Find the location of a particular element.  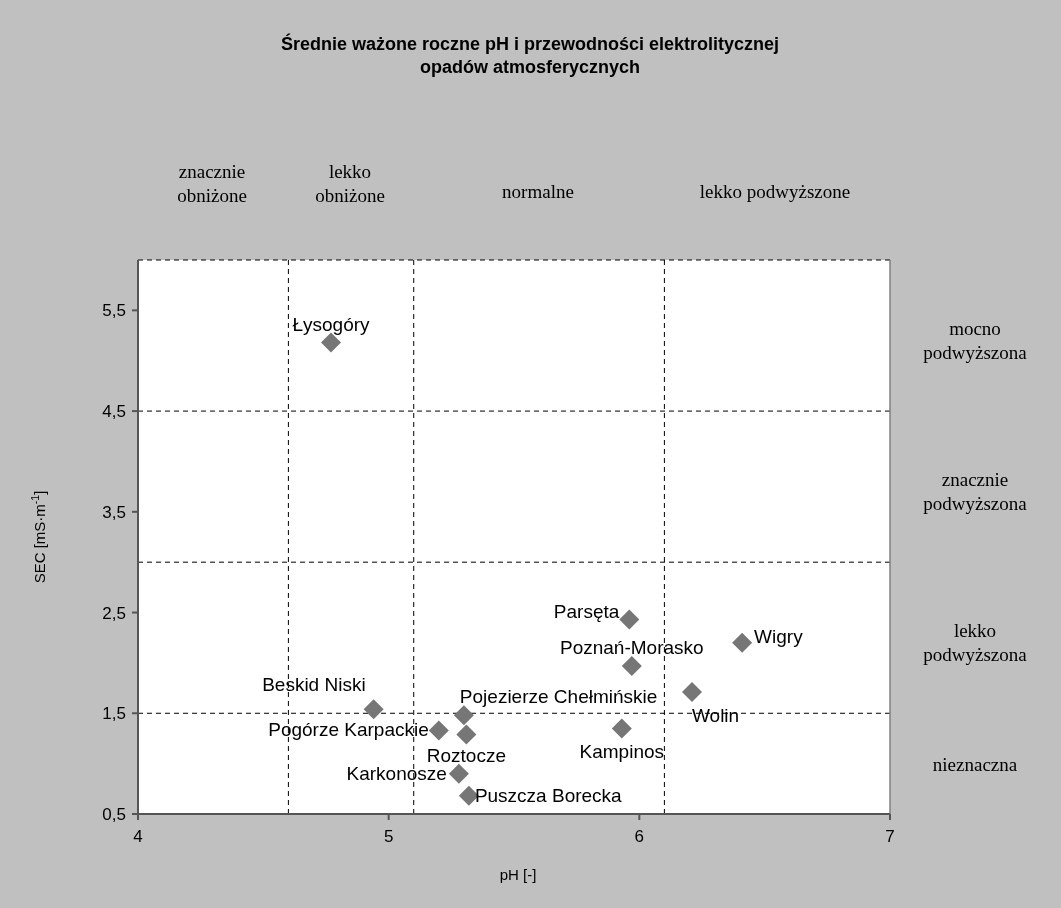

x-tick-label: 4 is located at coordinates (138, 836).